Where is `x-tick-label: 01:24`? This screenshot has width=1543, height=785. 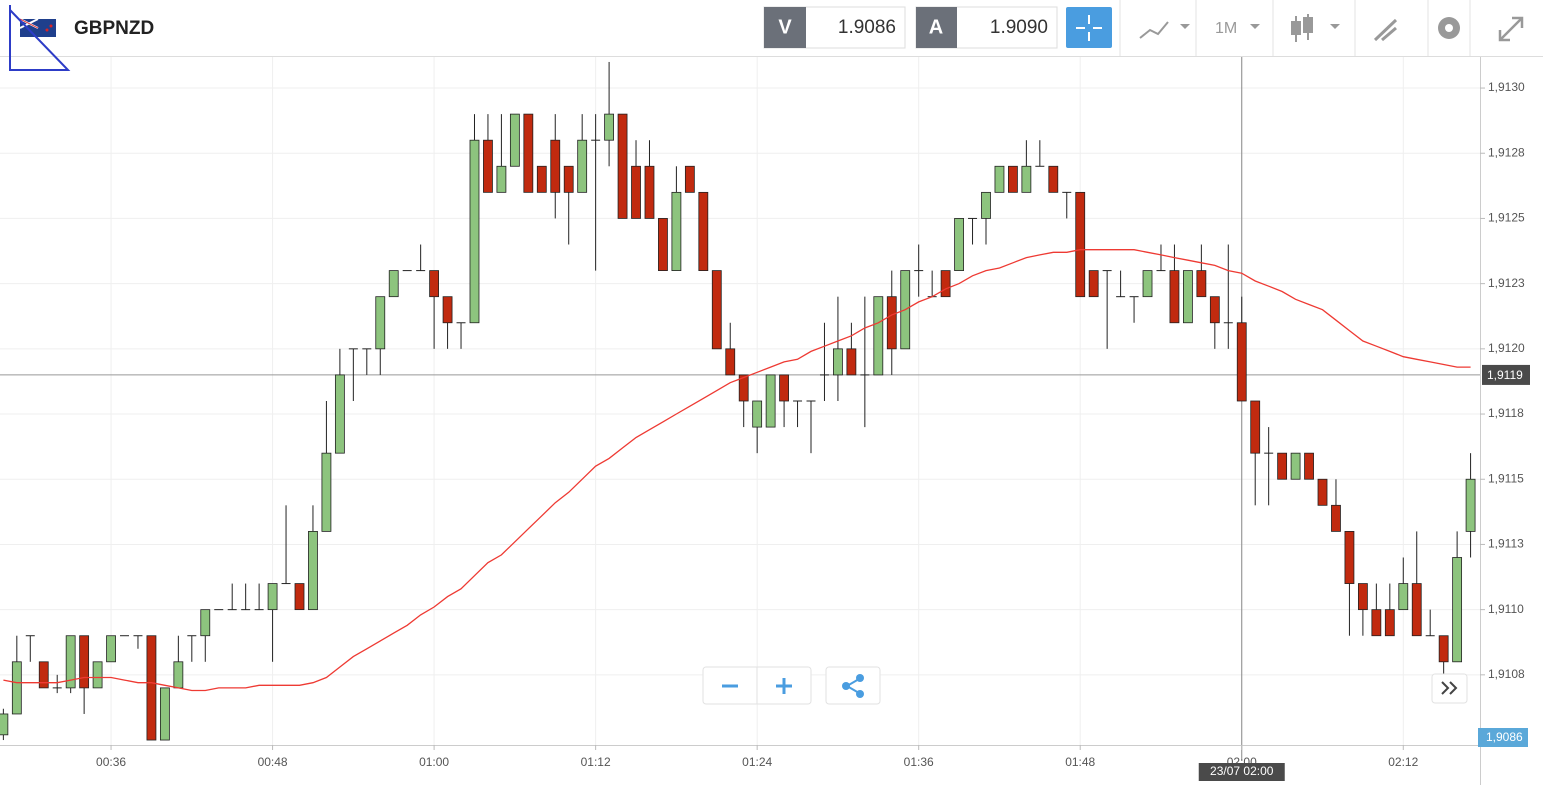
x-tick-label: 01:24 is located at coordinates (757, 762).